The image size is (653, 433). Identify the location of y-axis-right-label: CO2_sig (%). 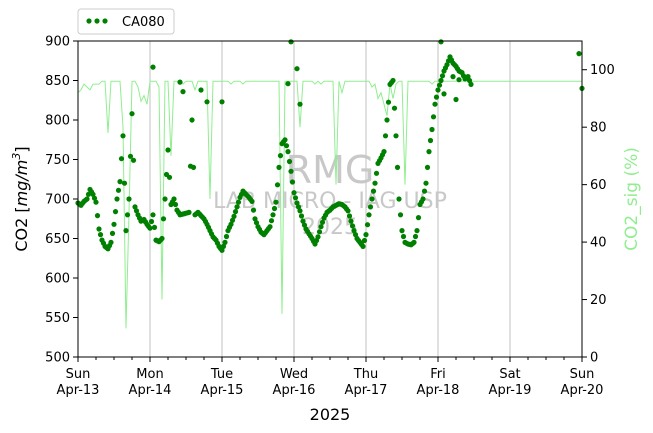
(632, 199).